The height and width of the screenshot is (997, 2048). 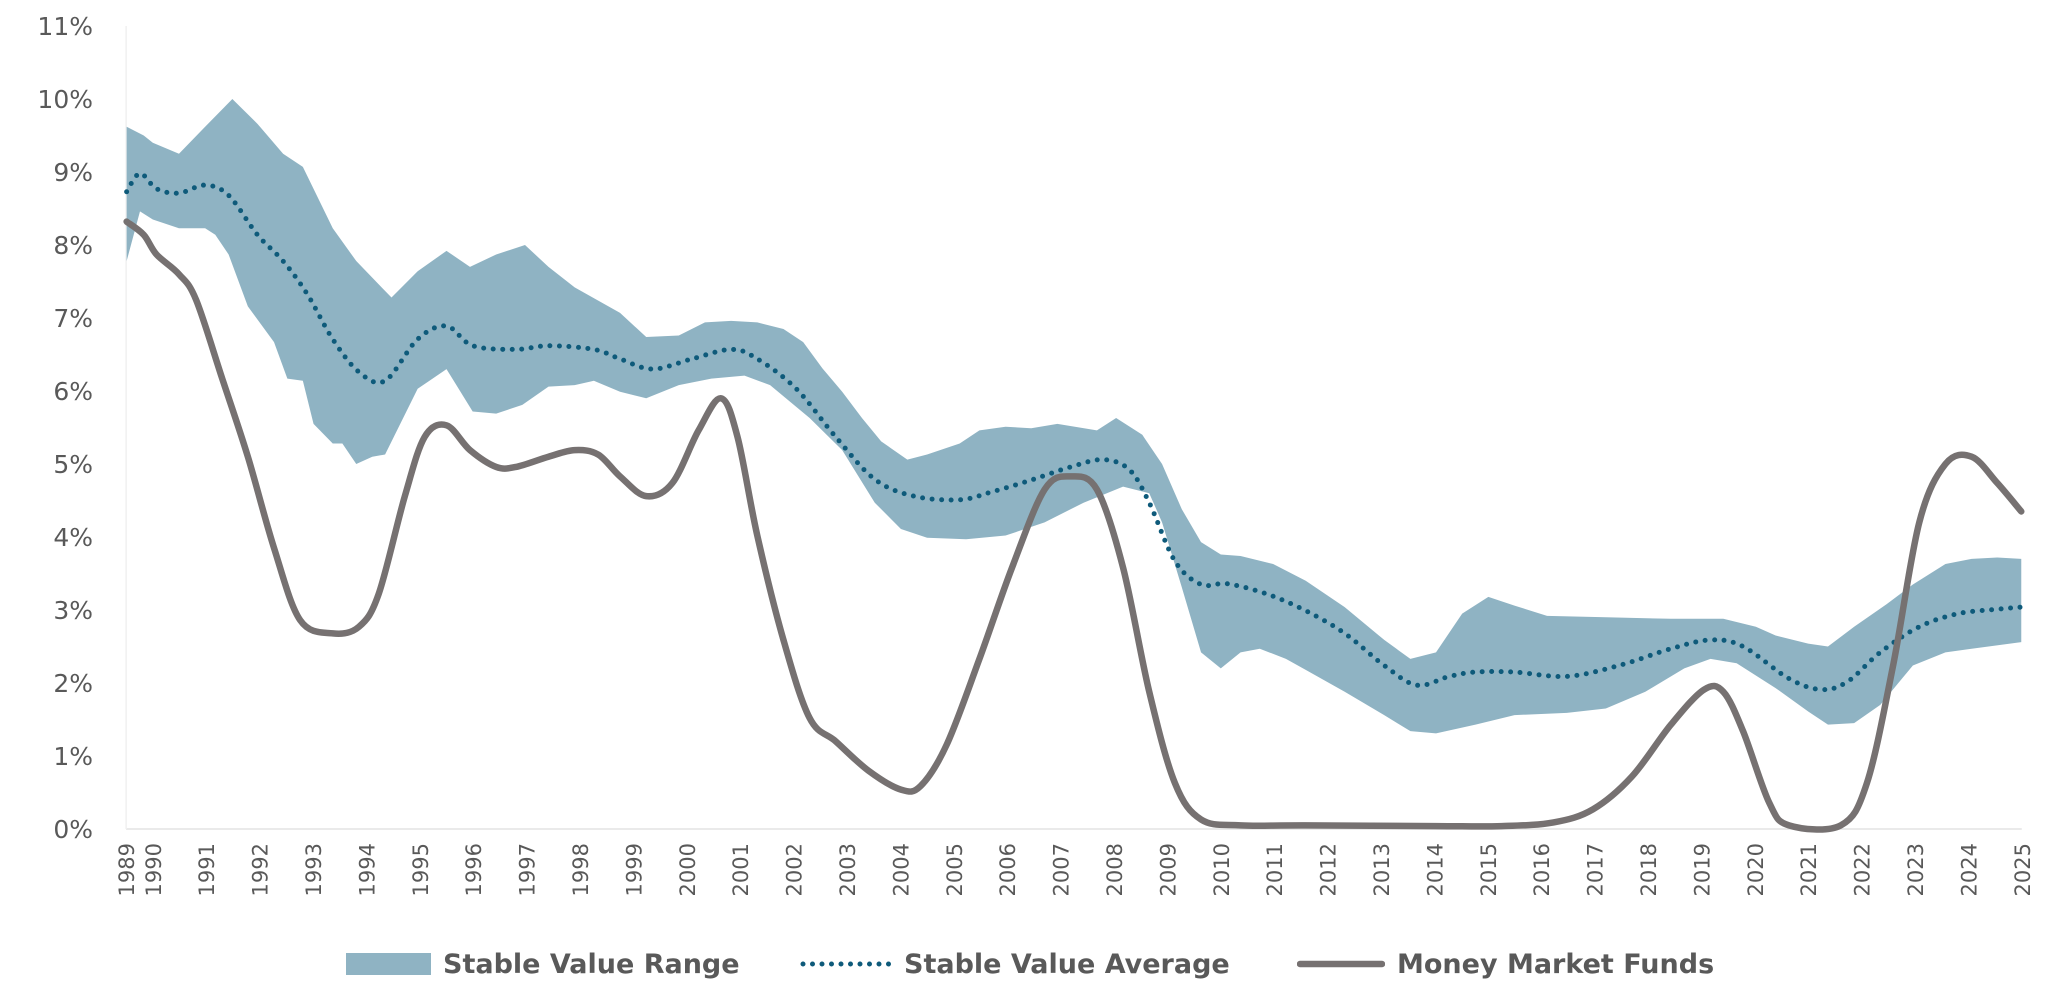 I want to click on x-tick-label: 1992, so click(x=261, y=869).